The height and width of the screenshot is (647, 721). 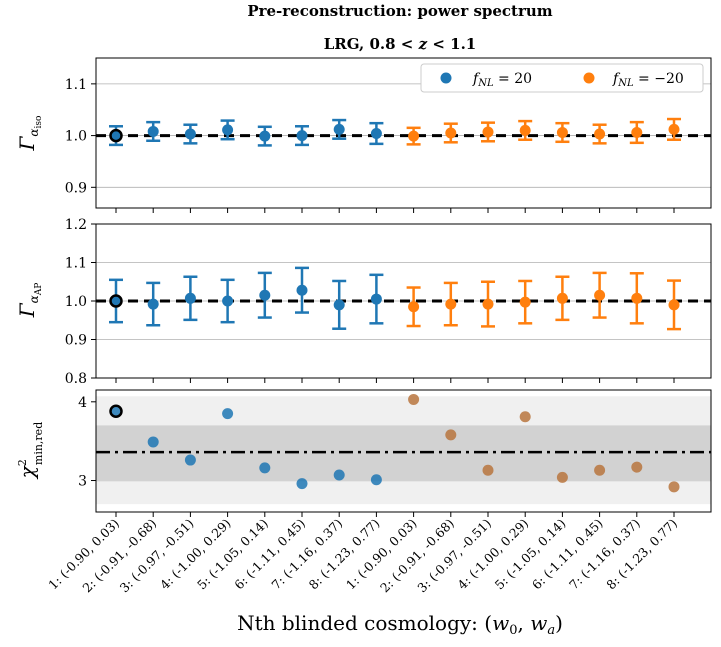 I want to click on ylabel-alpha-iso: Γαiso, so click(x=29, y=134).